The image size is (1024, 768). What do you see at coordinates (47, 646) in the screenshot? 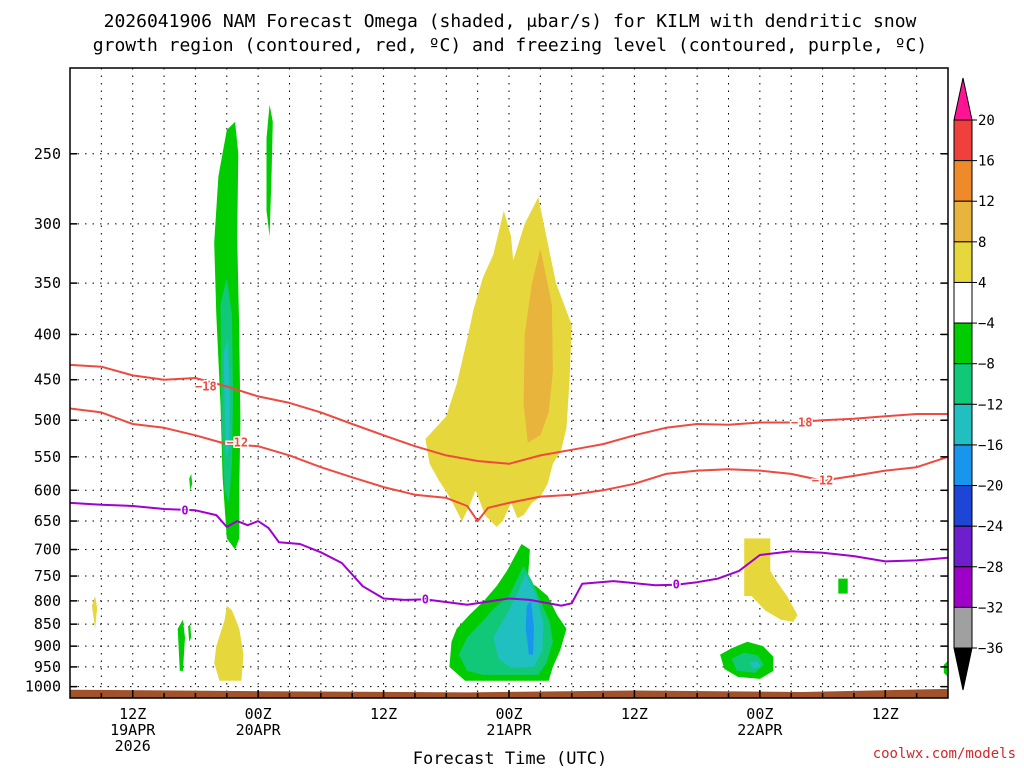
I see `y-tick-label: 900` at bounding box center [47, 646].